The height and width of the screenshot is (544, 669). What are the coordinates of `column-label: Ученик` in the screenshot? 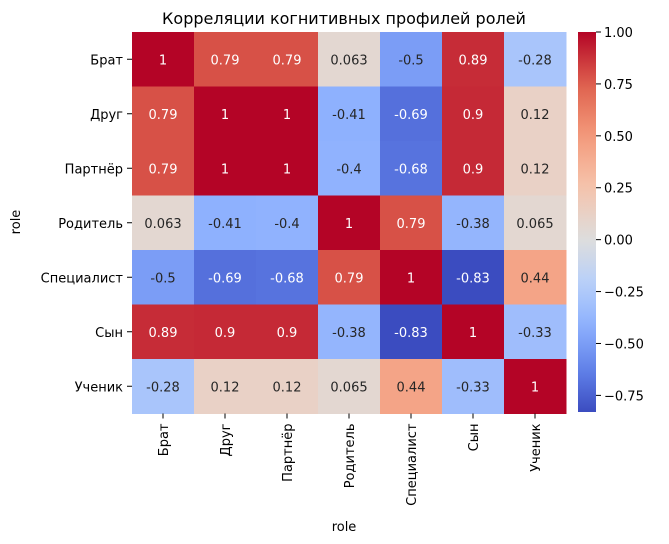 It's located at (536, 447).